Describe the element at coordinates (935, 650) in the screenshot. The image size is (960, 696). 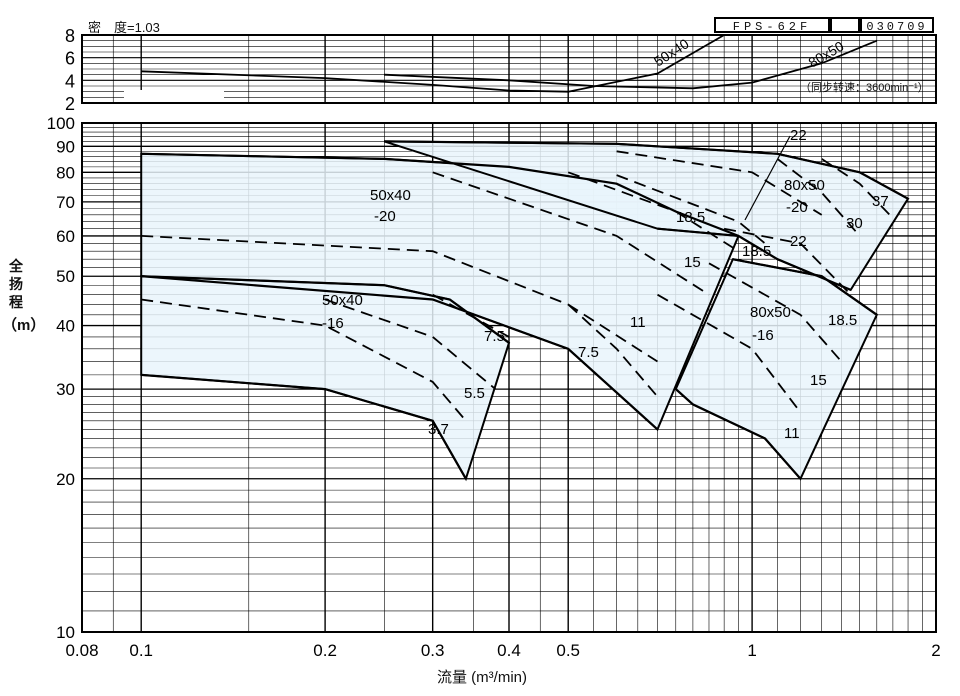
I see `x-tick-label: 2` at that location.